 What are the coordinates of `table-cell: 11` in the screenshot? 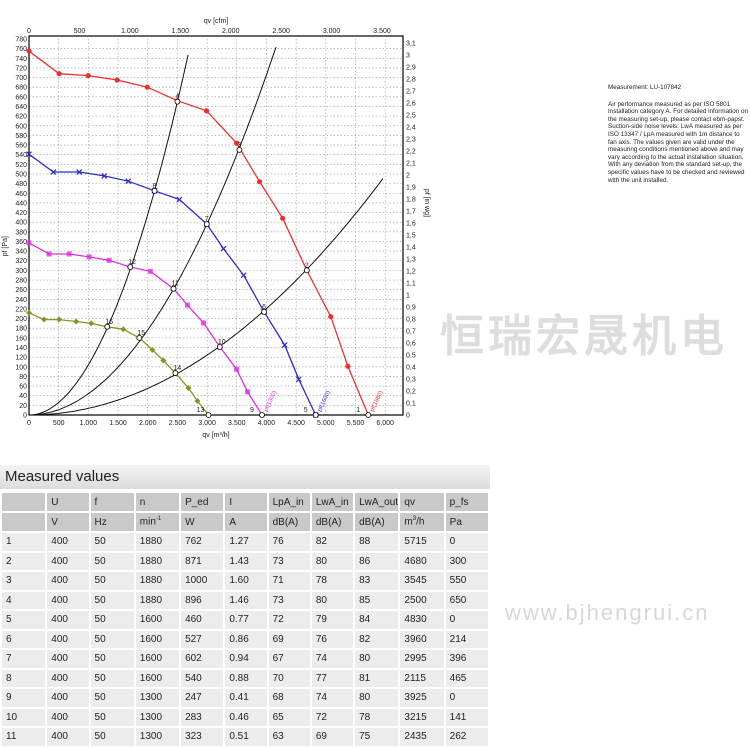 It's located at (24, 737).